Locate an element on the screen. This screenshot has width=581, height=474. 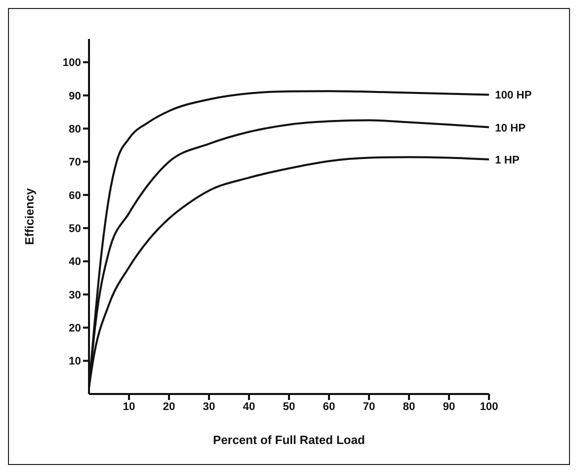
y-axis-title: Efficiency is located at coordinates (29, 216).